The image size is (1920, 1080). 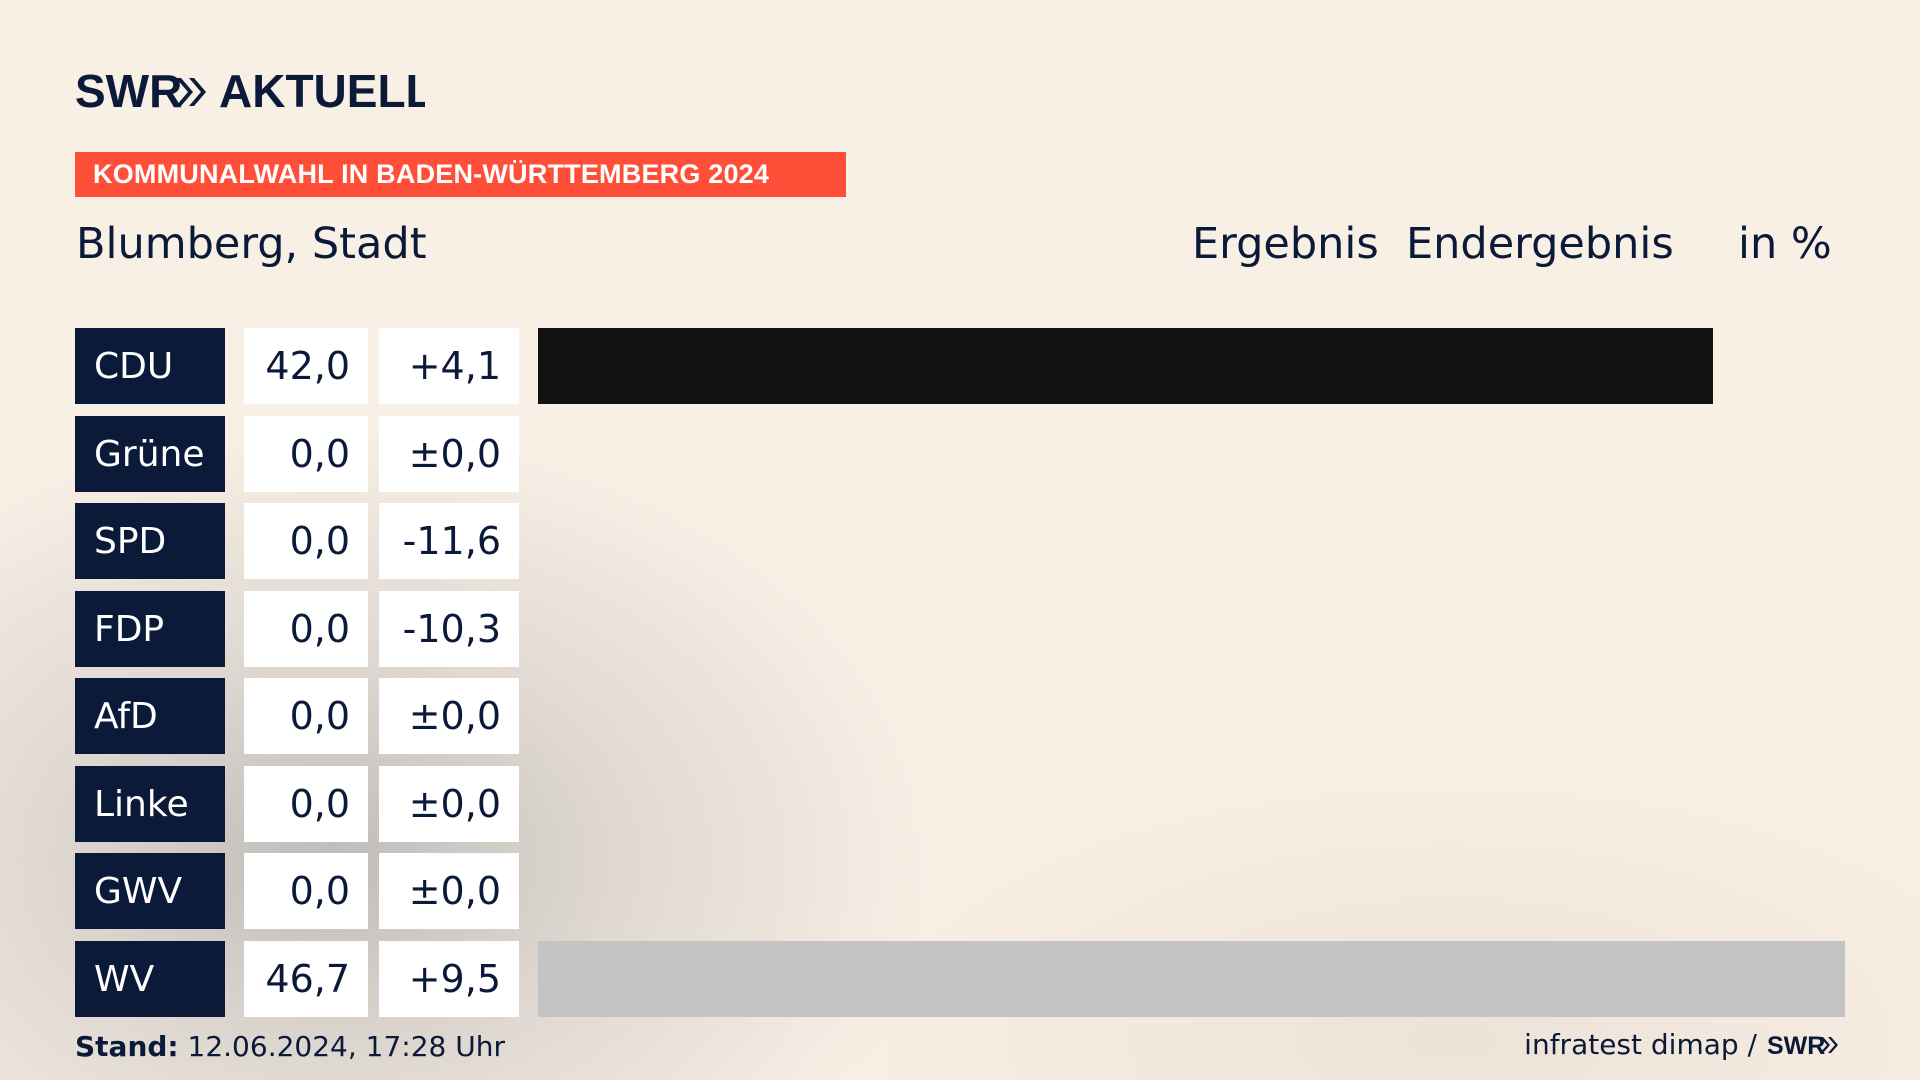 I want to click on change-label: +9,5, so click(x=454, y=979).